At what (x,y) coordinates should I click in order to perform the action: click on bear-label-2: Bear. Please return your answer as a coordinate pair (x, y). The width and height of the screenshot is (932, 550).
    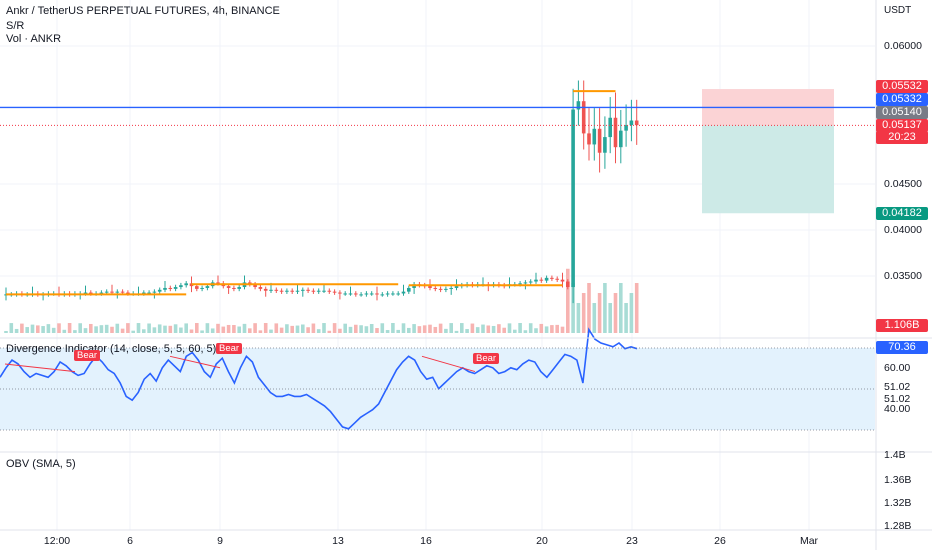
    Looking at the image, I should click on (229, 348).